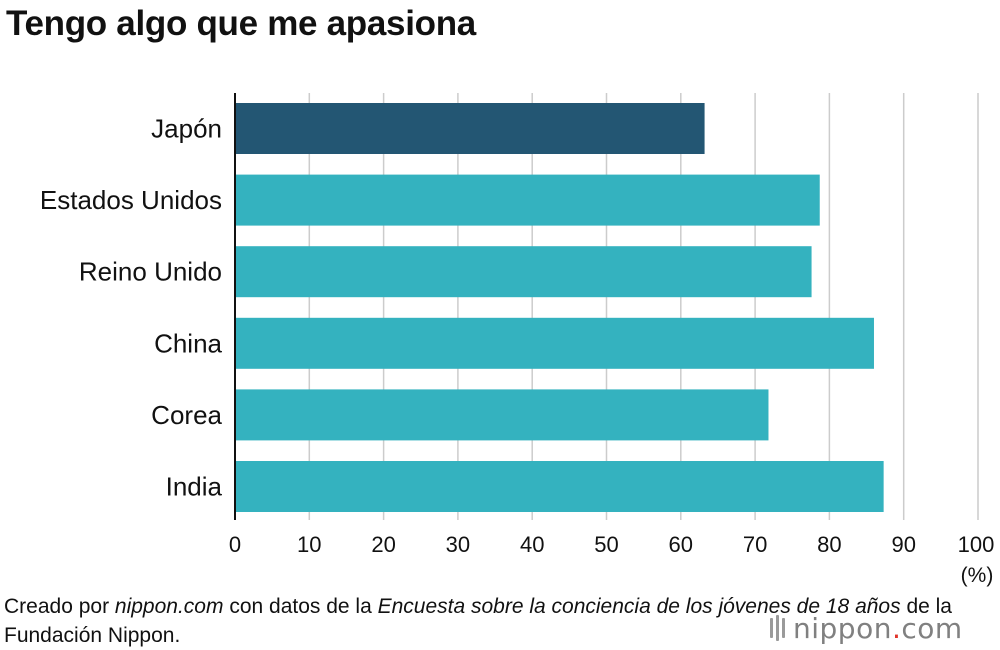 This screenshot has height=650, width=1000. What do you see at coordinates (169, 606) in the screenshot?
I see `source-site: nippon.com` at bounding box center [169, 606].